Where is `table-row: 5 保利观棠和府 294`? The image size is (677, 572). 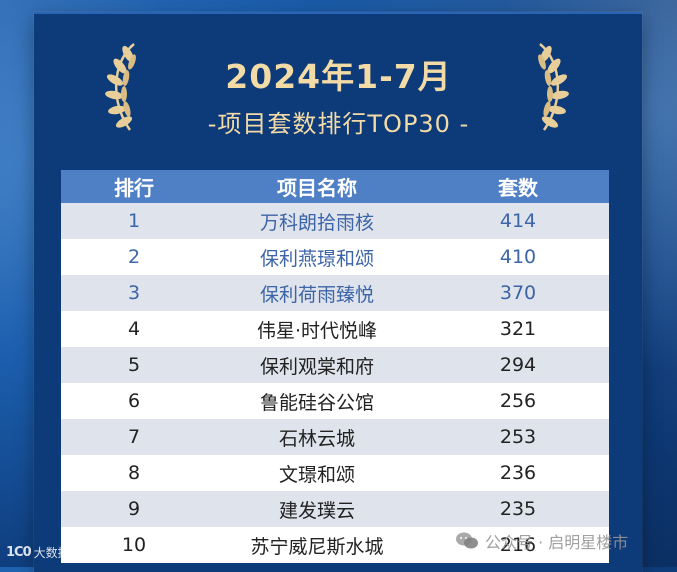 table-row: 5 保利观棠和府 294 is located at coordinates (335, 365).